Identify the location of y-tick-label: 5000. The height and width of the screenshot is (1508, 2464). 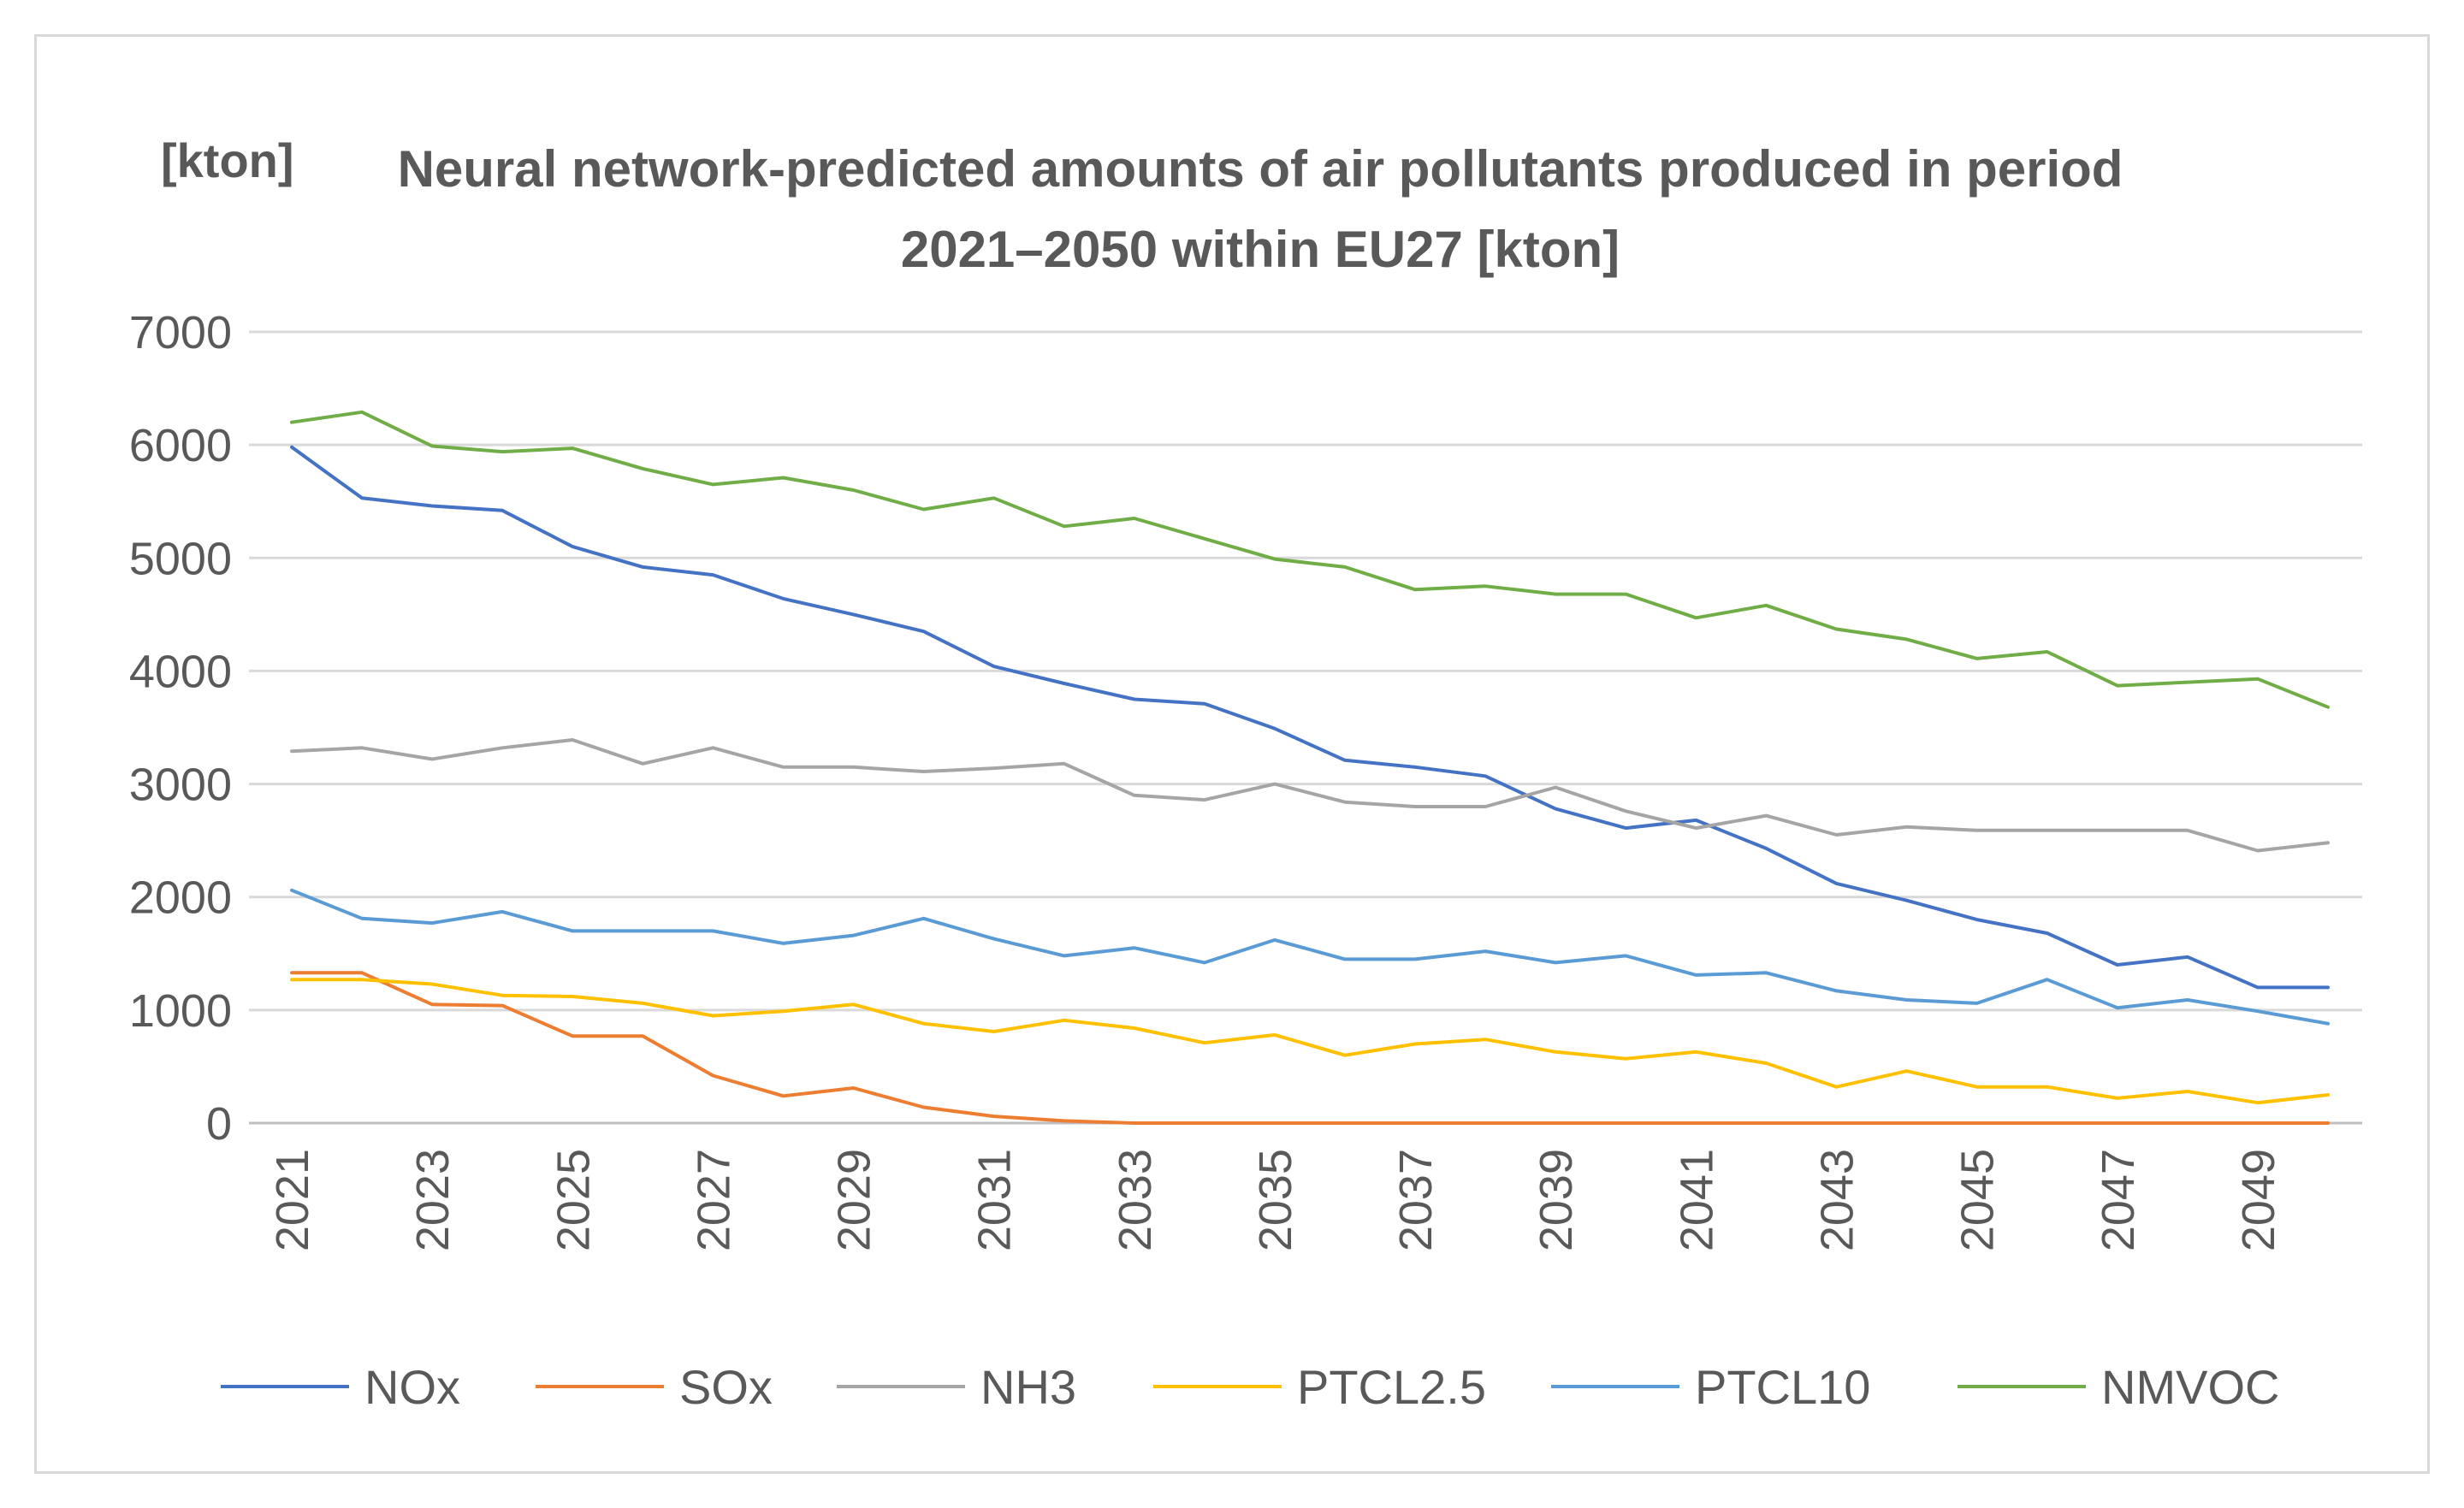
(180, 558).